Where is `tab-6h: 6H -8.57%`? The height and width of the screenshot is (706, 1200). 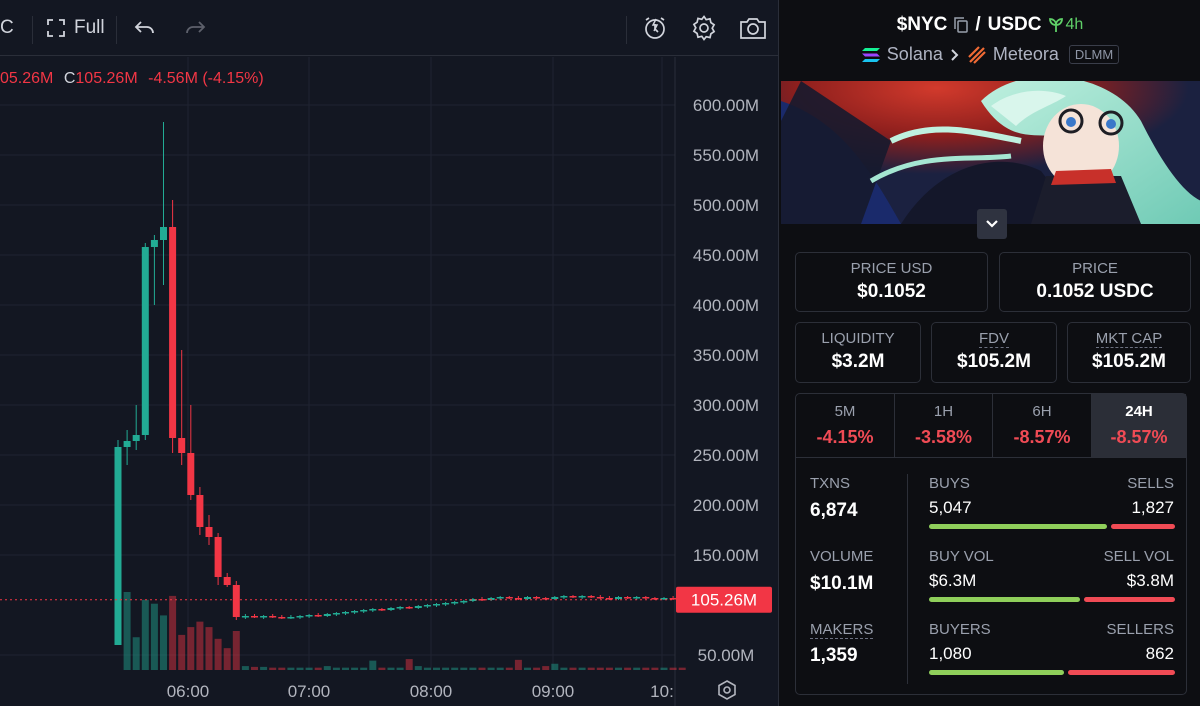
tab-6h: 6H -8.57% is located at coordinates (1042, 426).